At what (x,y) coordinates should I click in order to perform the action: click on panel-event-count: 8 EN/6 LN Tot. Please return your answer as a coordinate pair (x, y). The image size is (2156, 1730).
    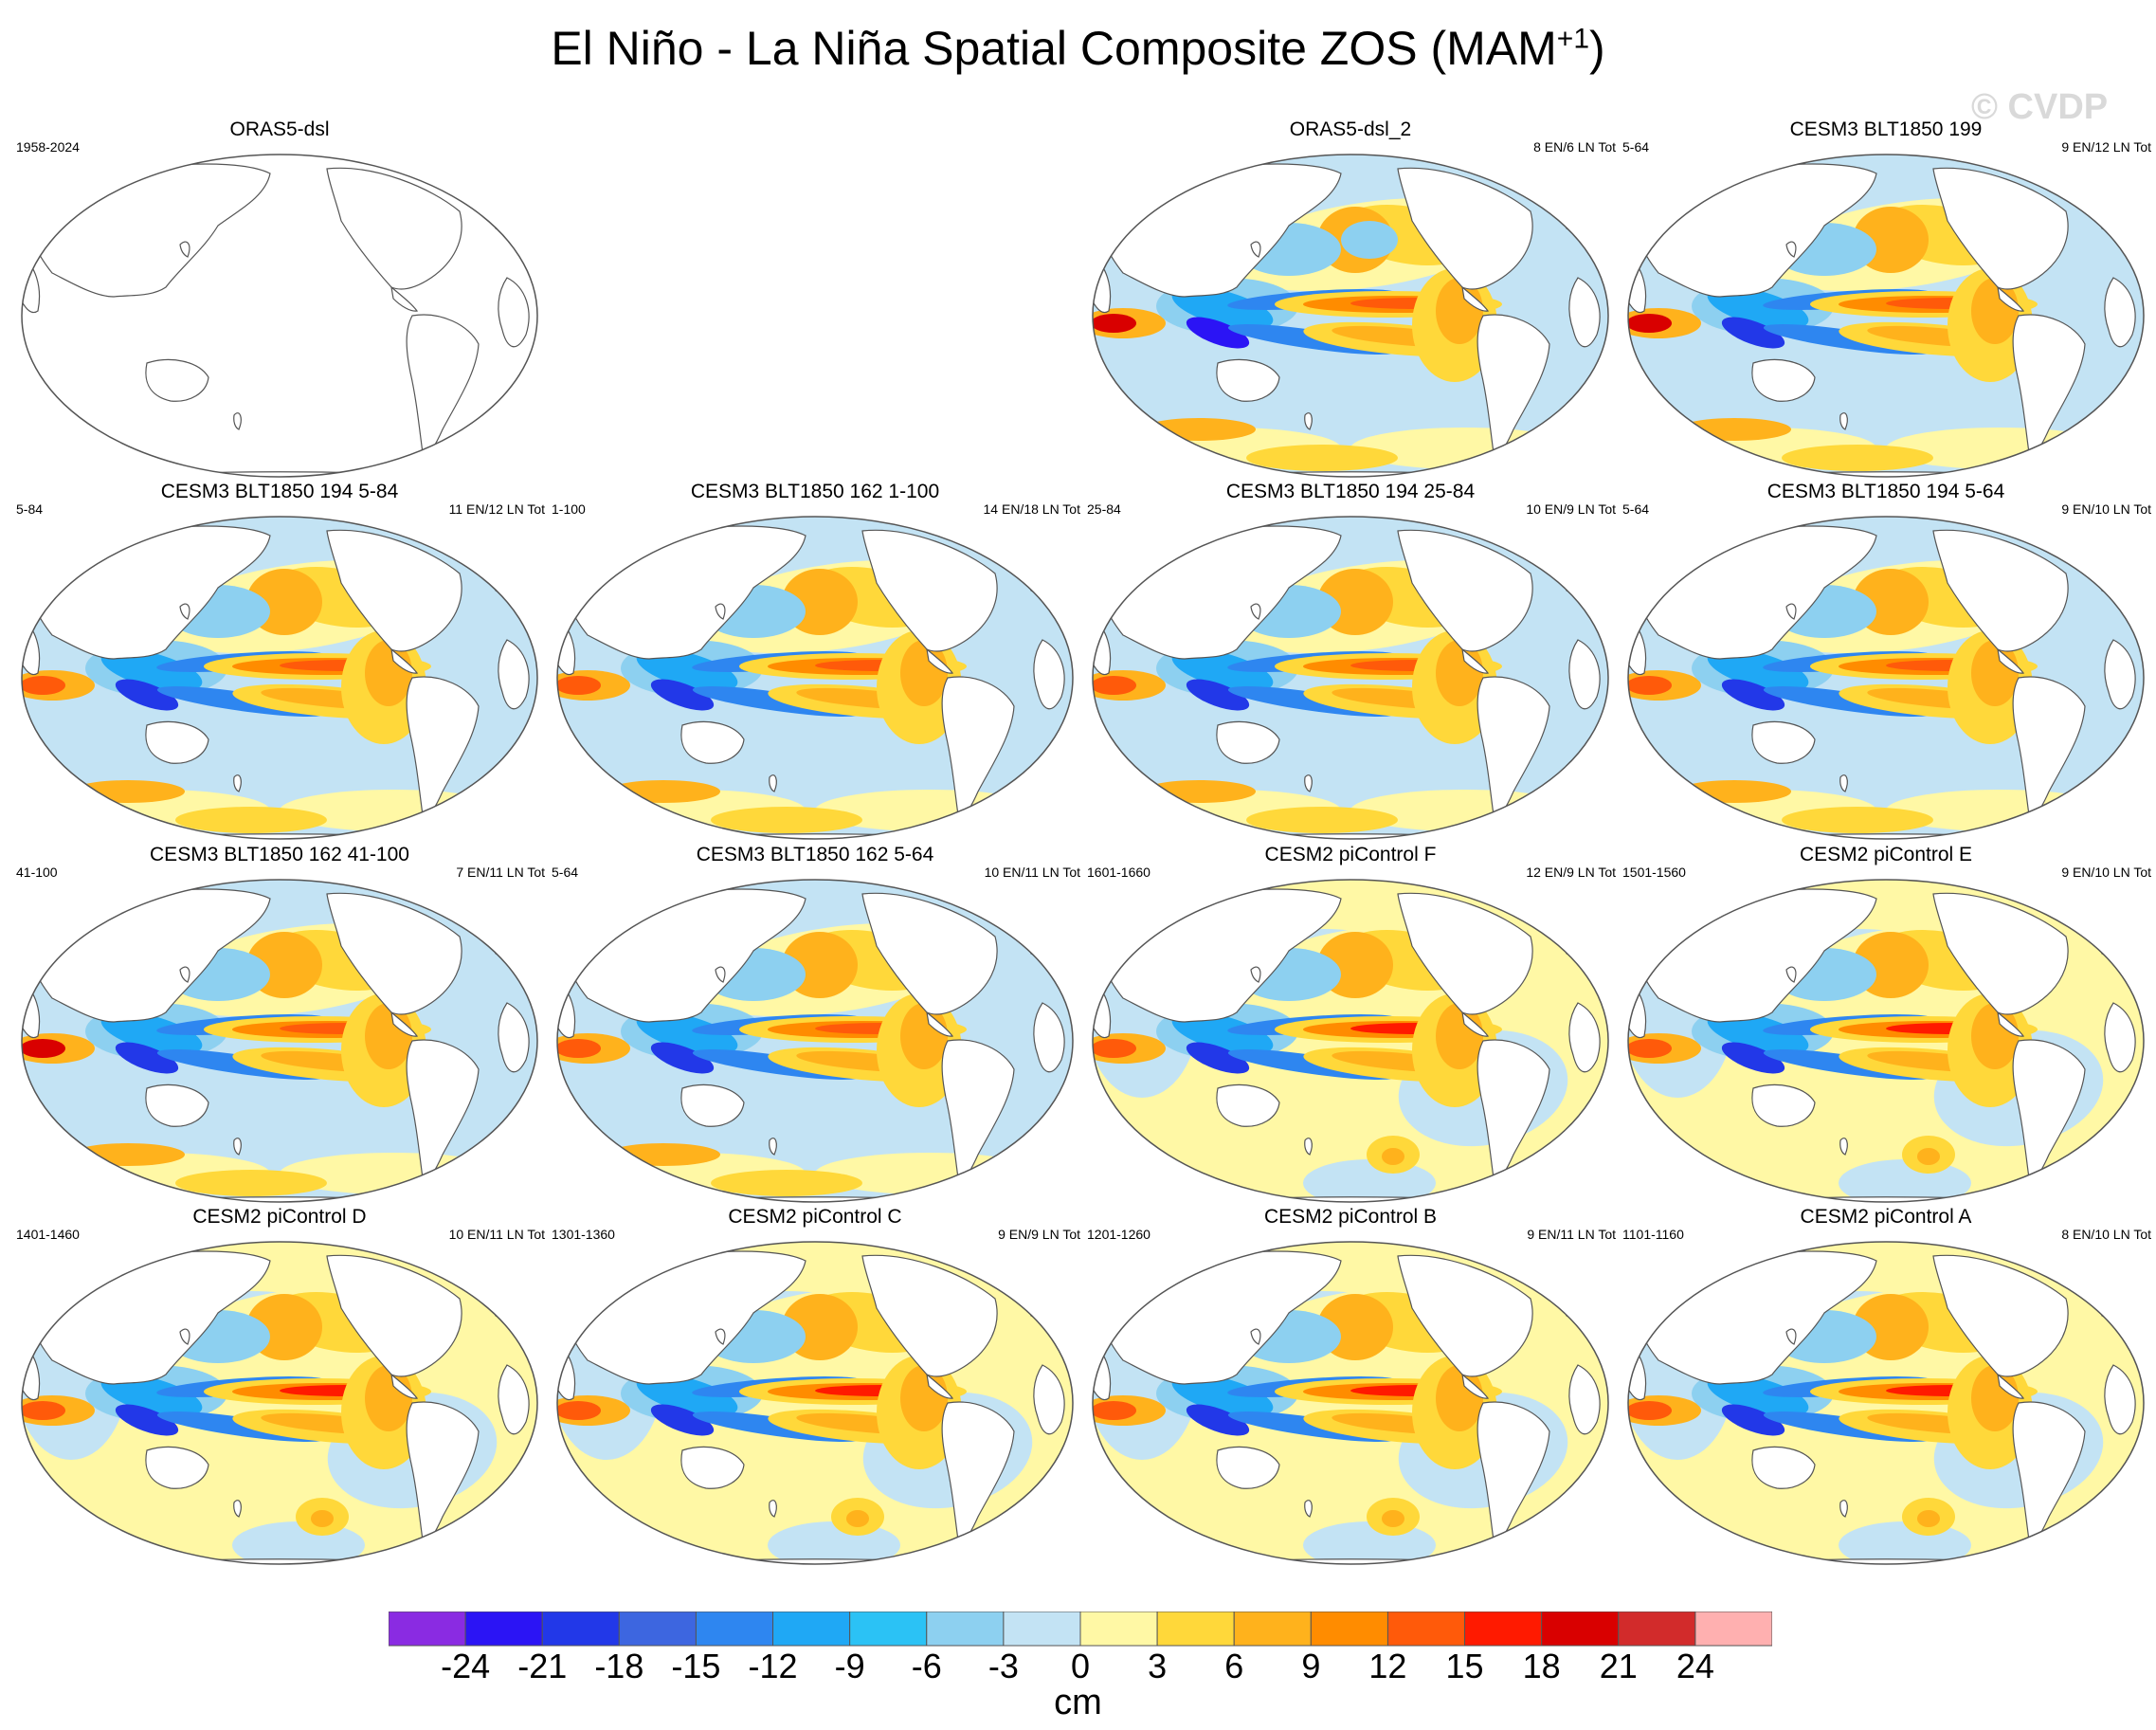
    Looking at the image, I should click on (1575, 147).